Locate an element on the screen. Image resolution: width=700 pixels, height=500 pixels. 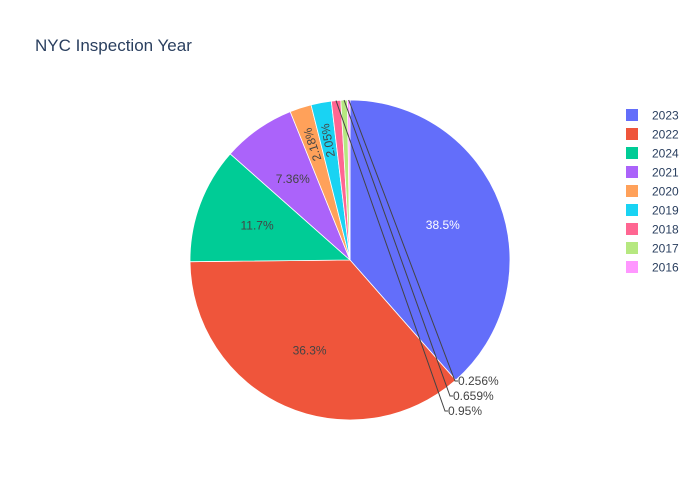
legend-label-2020: 2020 is located at coordinates (665, 192).